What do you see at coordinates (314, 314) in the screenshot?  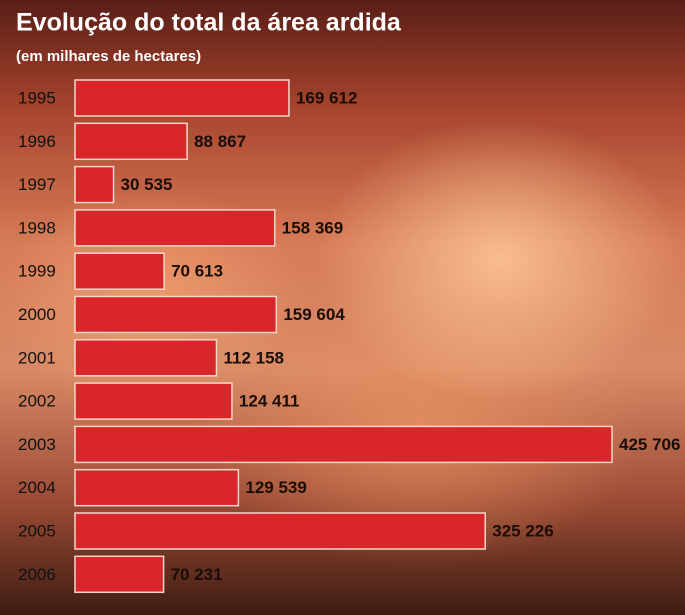 I see `value-label: 159 604` at bounding box center [314, 314].